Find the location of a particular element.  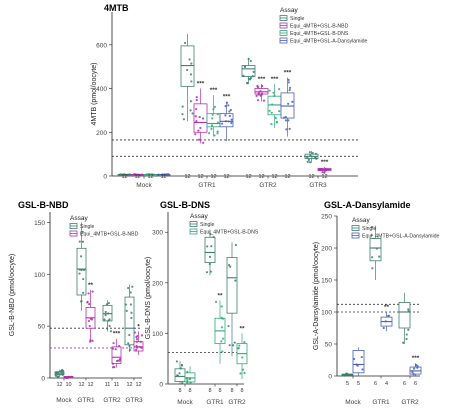

x-tick-label: GTR2 is located at coordinates (112, 400).